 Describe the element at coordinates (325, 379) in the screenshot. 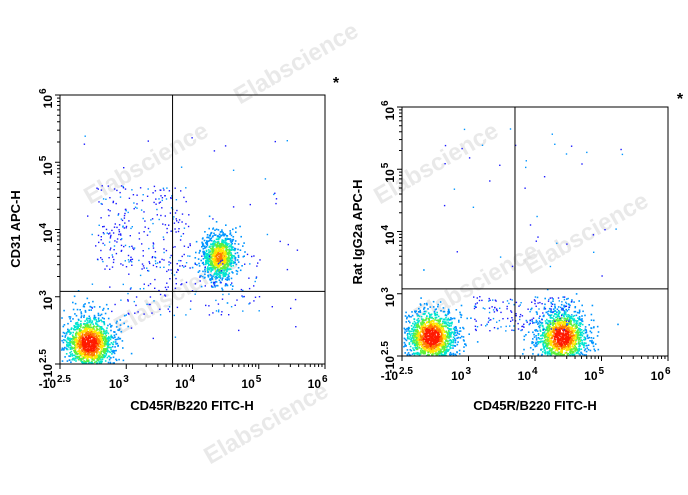

I see `x-tick-exponent: 6` at that location.